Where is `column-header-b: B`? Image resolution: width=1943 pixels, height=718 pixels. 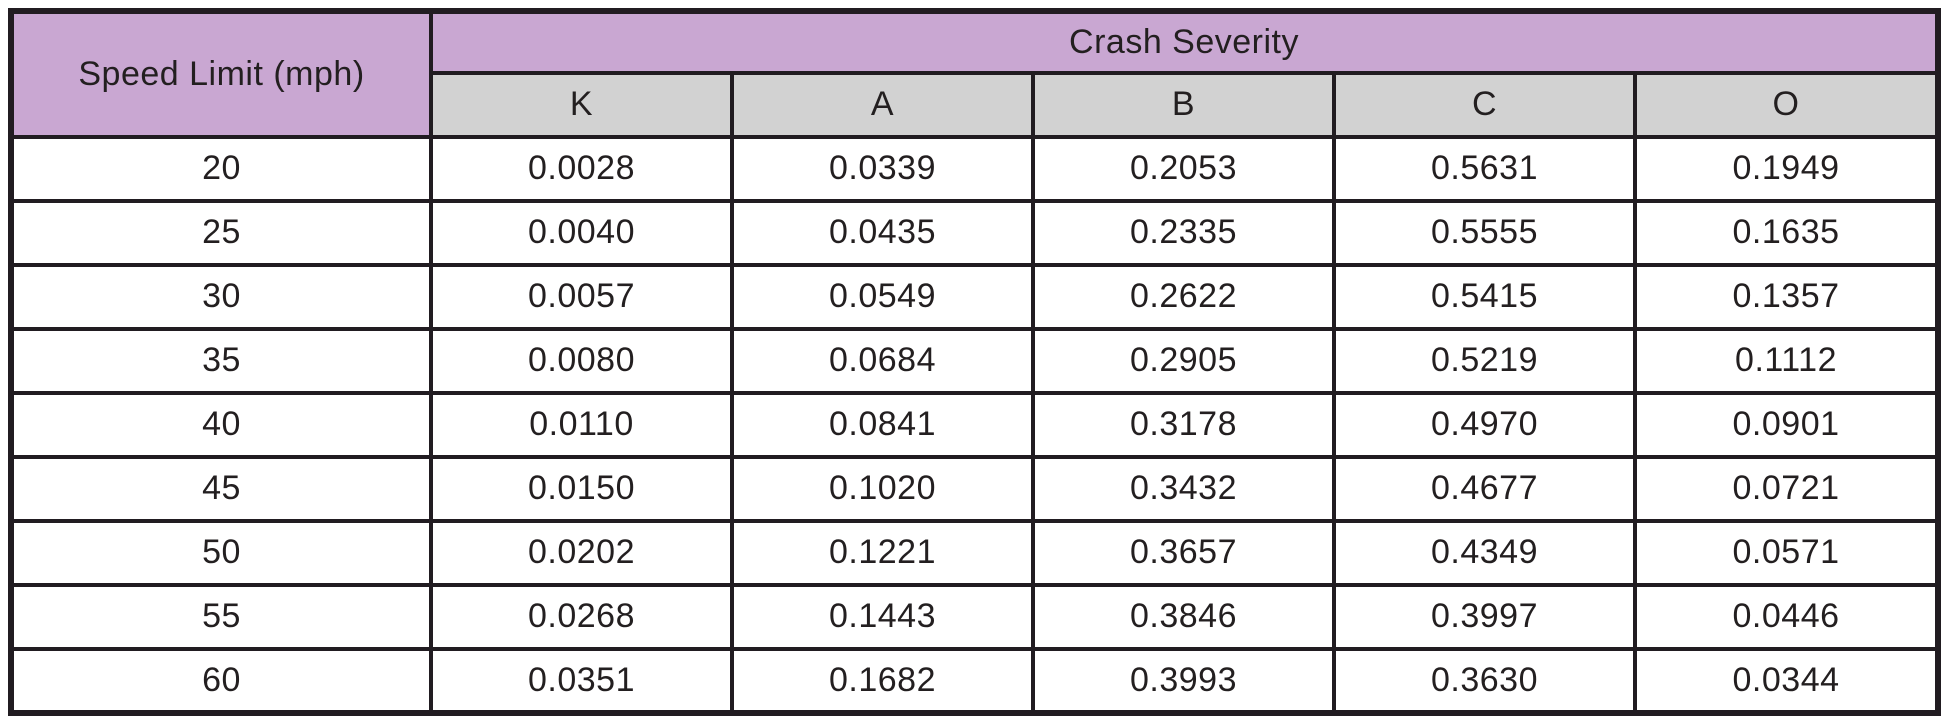
column-header-b: B is located at coordinates (1183, 105).